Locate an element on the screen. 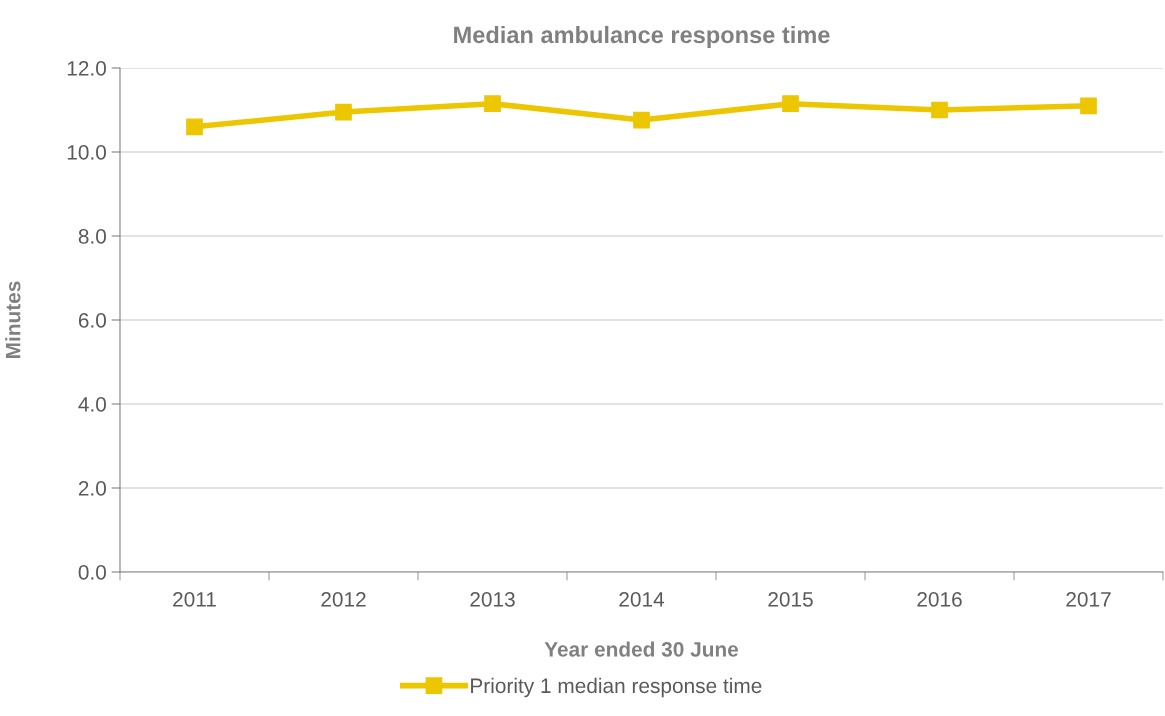  x-axis-title: Year ended 30 June is located at coordinates (641, 649).